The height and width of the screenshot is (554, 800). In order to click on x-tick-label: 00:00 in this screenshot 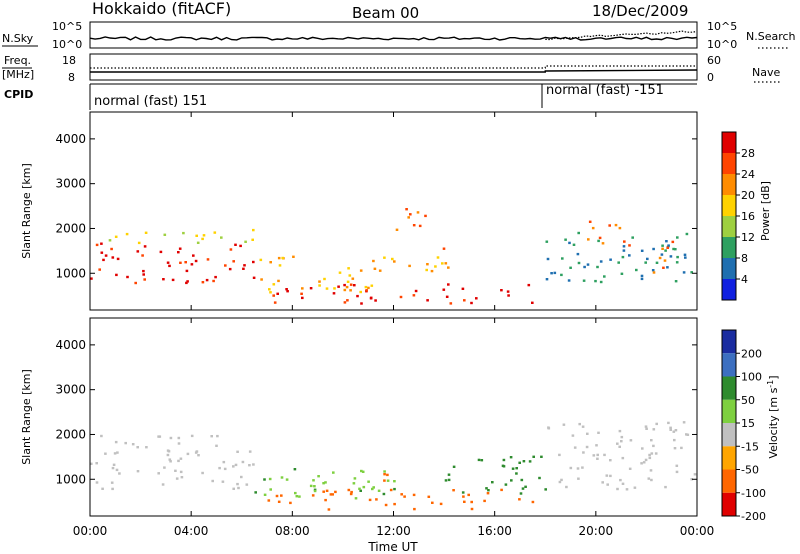, I will do `click(90, 531)`.